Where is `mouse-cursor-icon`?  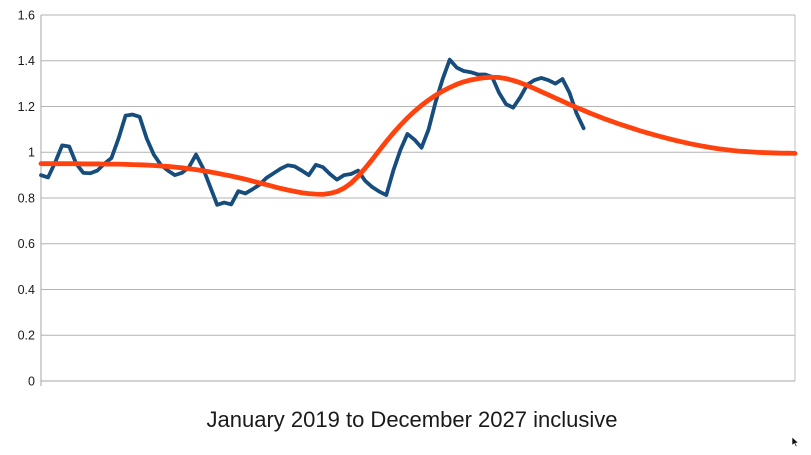
mouse-cursor-icon is located at coordinates (795, 442).